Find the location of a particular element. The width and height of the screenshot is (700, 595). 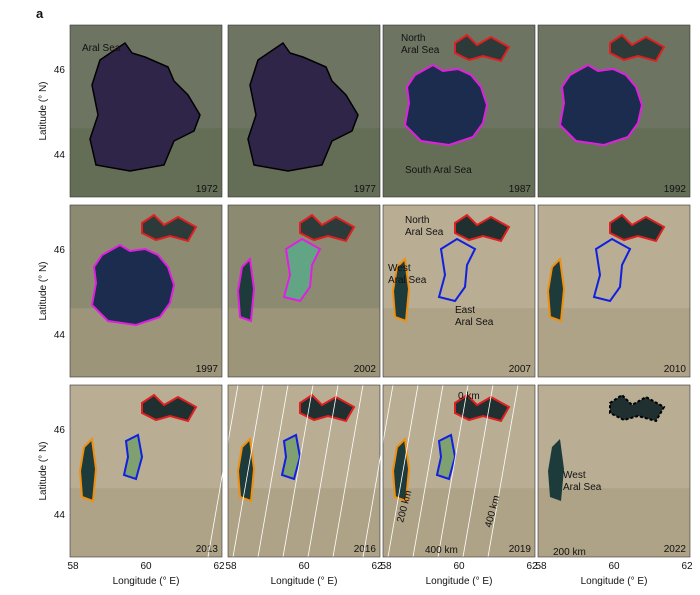

panel: 2010 is located at coordinates (614, 291).